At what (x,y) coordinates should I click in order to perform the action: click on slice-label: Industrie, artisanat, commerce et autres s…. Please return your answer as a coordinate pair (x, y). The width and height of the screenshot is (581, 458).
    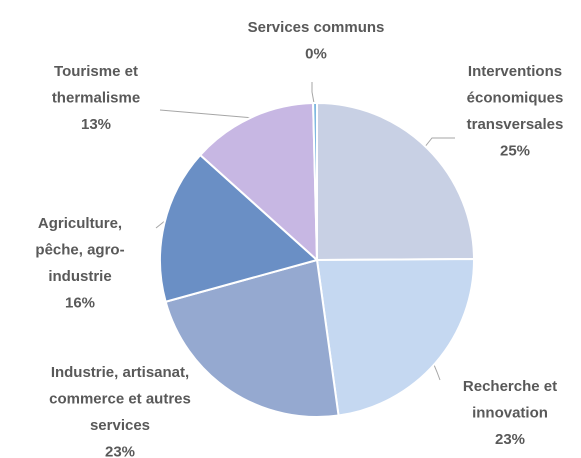
    Looking at the image, I should click on (120, 399).